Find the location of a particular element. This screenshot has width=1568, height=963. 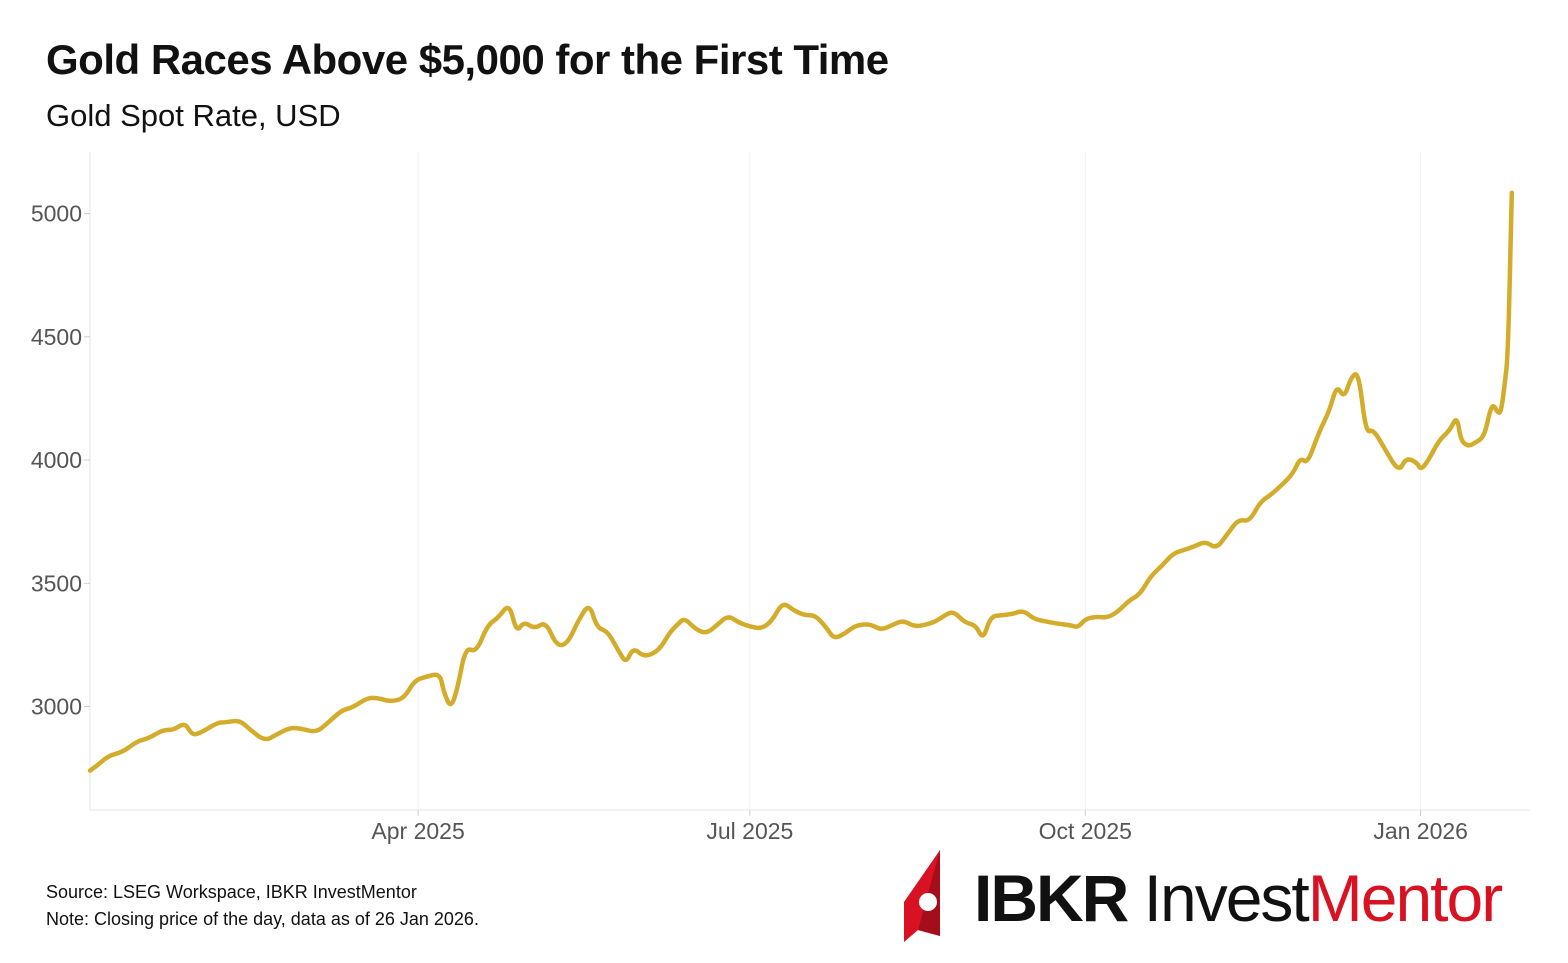

chart-subtitle: Gold Spot Rate, USD is located at coordinates (193, 115).